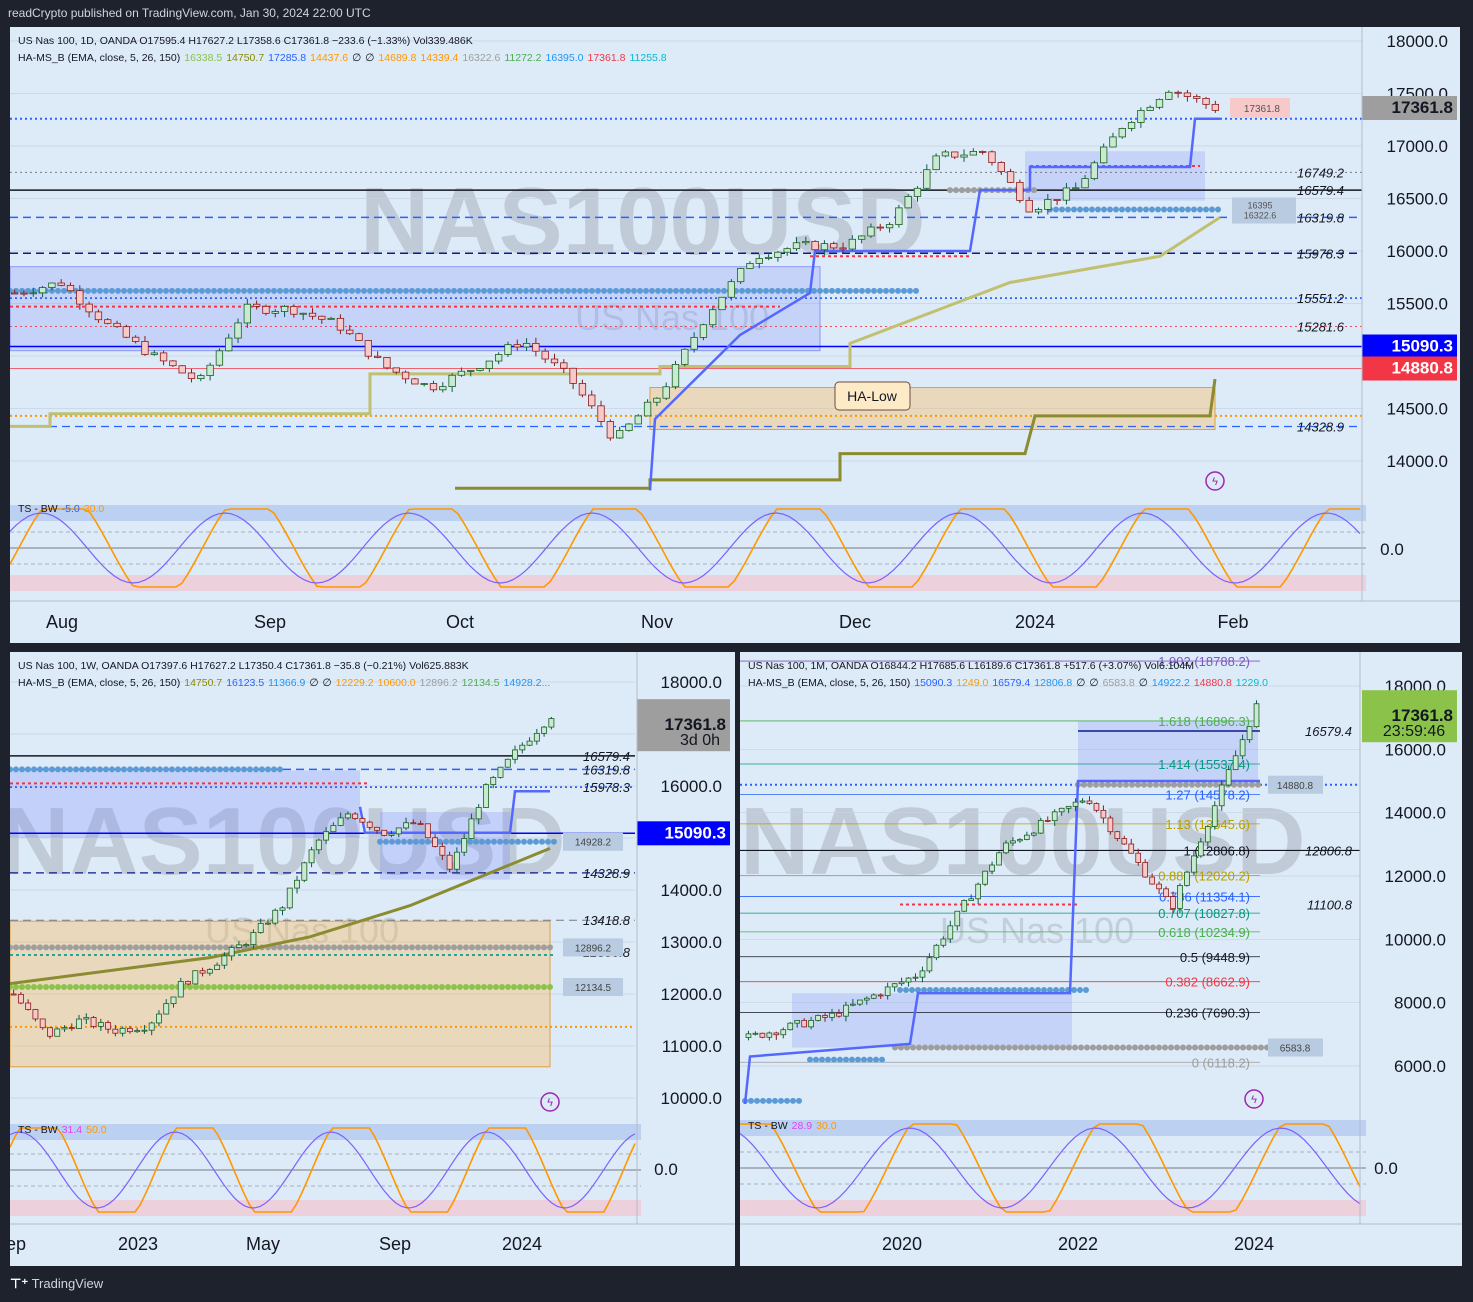  Describe the element at coordinates (460, 622) in the screenshot. I see `time-axis-label: Oct` at that location.